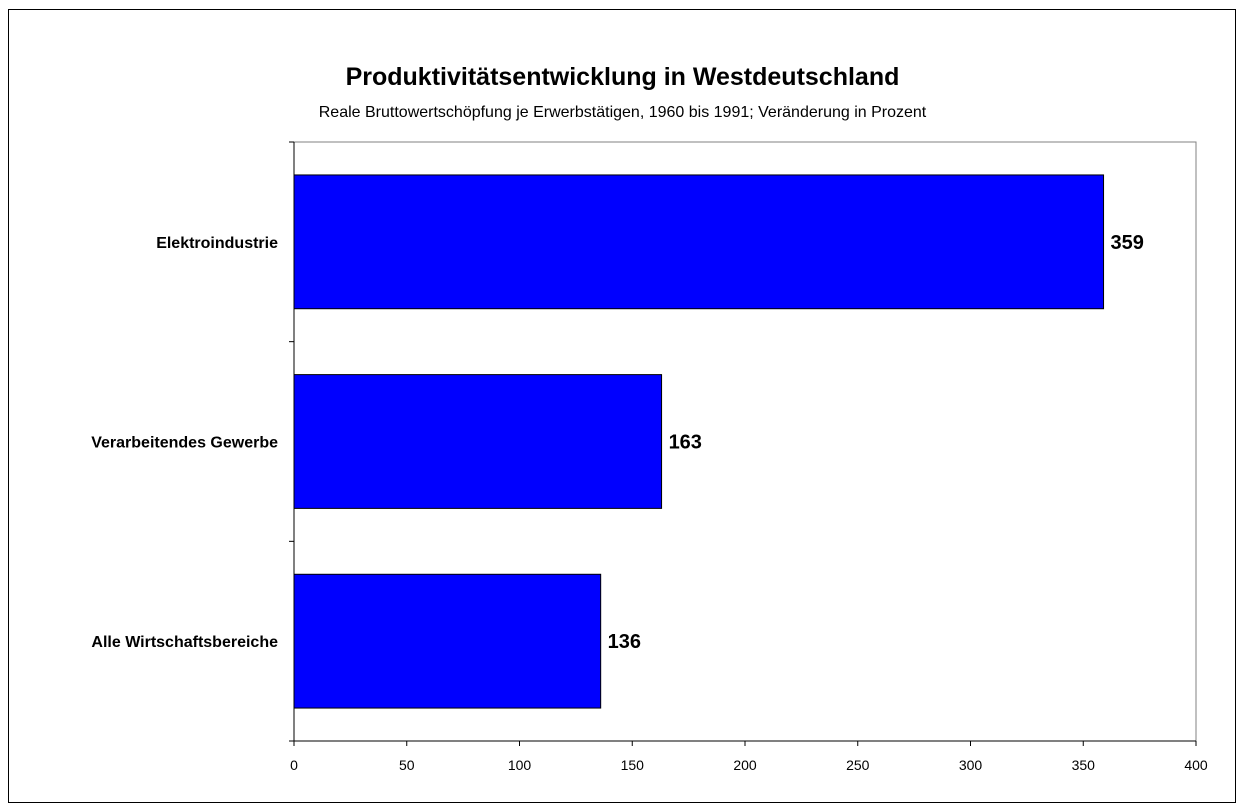 The height and width of the screenshot is (812, 1245). Describe the element at coordinates (685, 443) in the screenshot. I see `data-label: 163` at that location.